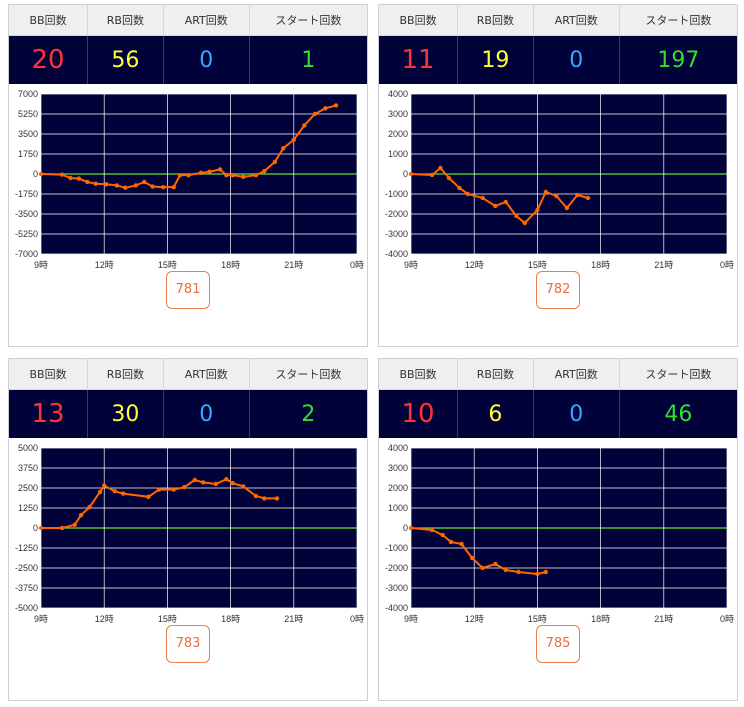 This screenshot has height=707, width=744. Describe the element at coordinates (26, 588) in the screenshot. I see `y-tick-label: -3750` at that location.